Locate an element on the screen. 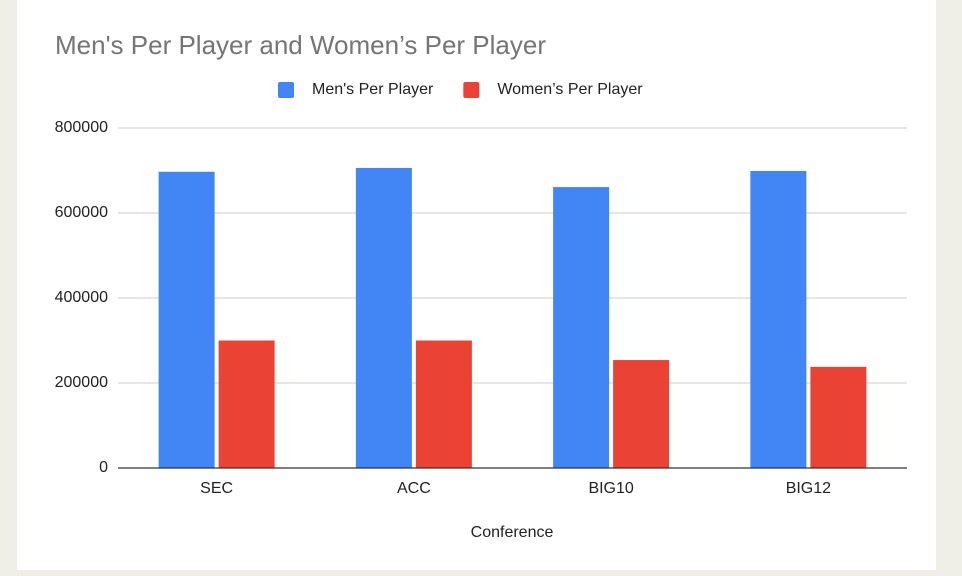 The height and width of the screenshot is (576, 962). x-tick-label: SEC is located at coordinates (216, 488).